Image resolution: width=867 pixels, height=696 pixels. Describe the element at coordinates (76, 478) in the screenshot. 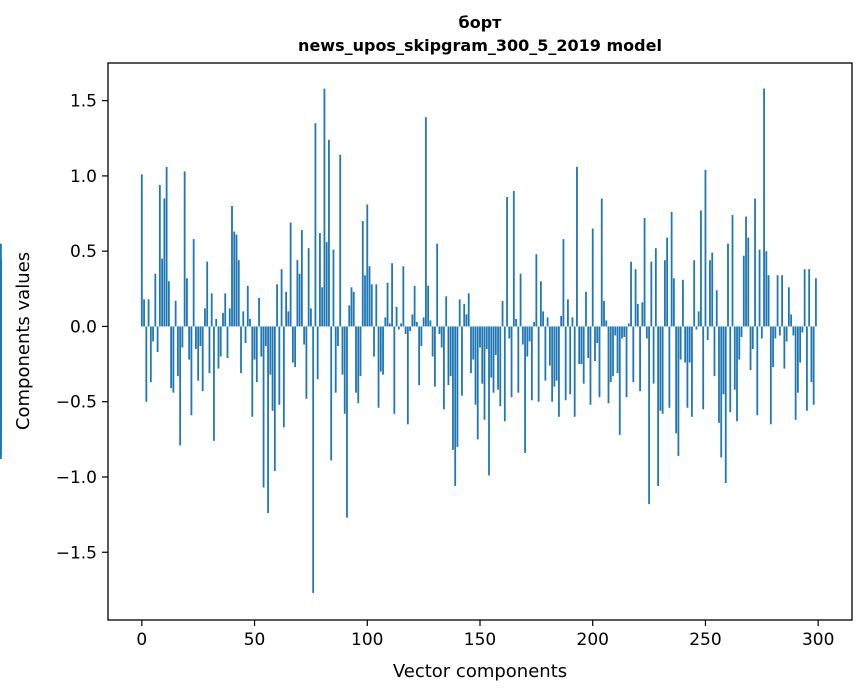

I see `y-tick-label: −1.0` at that location.